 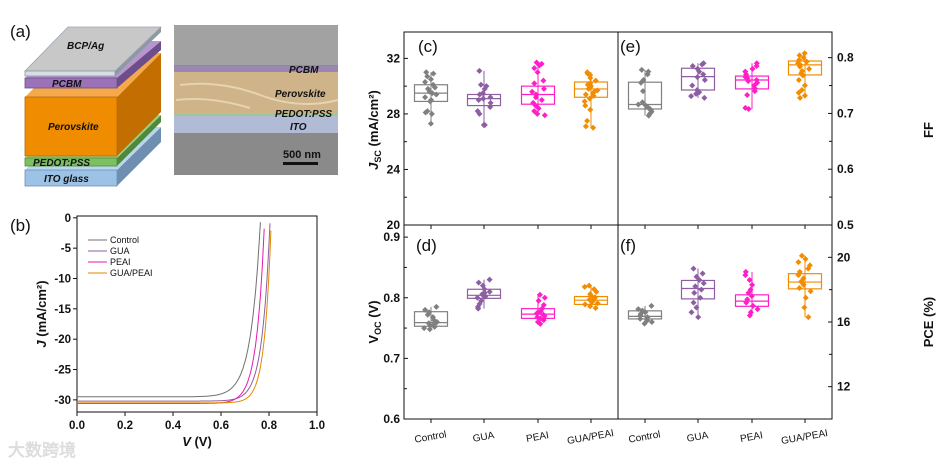 What do you see at coordinates (256, 100) in the screenshot?
I see `sem-cross-section: PCBM Perovskite PEDOT:PSS ITO 500 nm` at bounding box center [256, 100].